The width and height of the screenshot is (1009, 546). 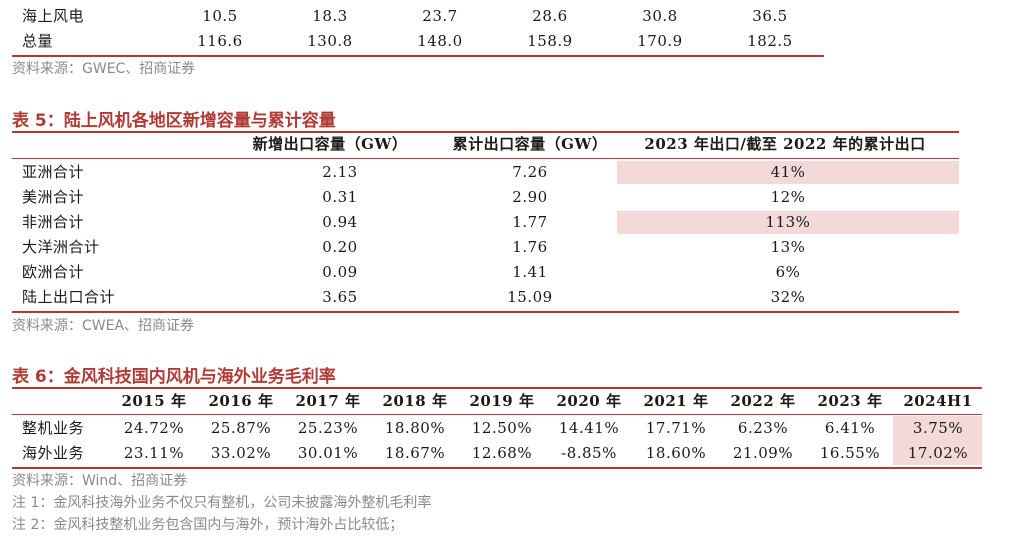 I want to click on row-label: 大洋洲合计, so click(x=61, y=247).